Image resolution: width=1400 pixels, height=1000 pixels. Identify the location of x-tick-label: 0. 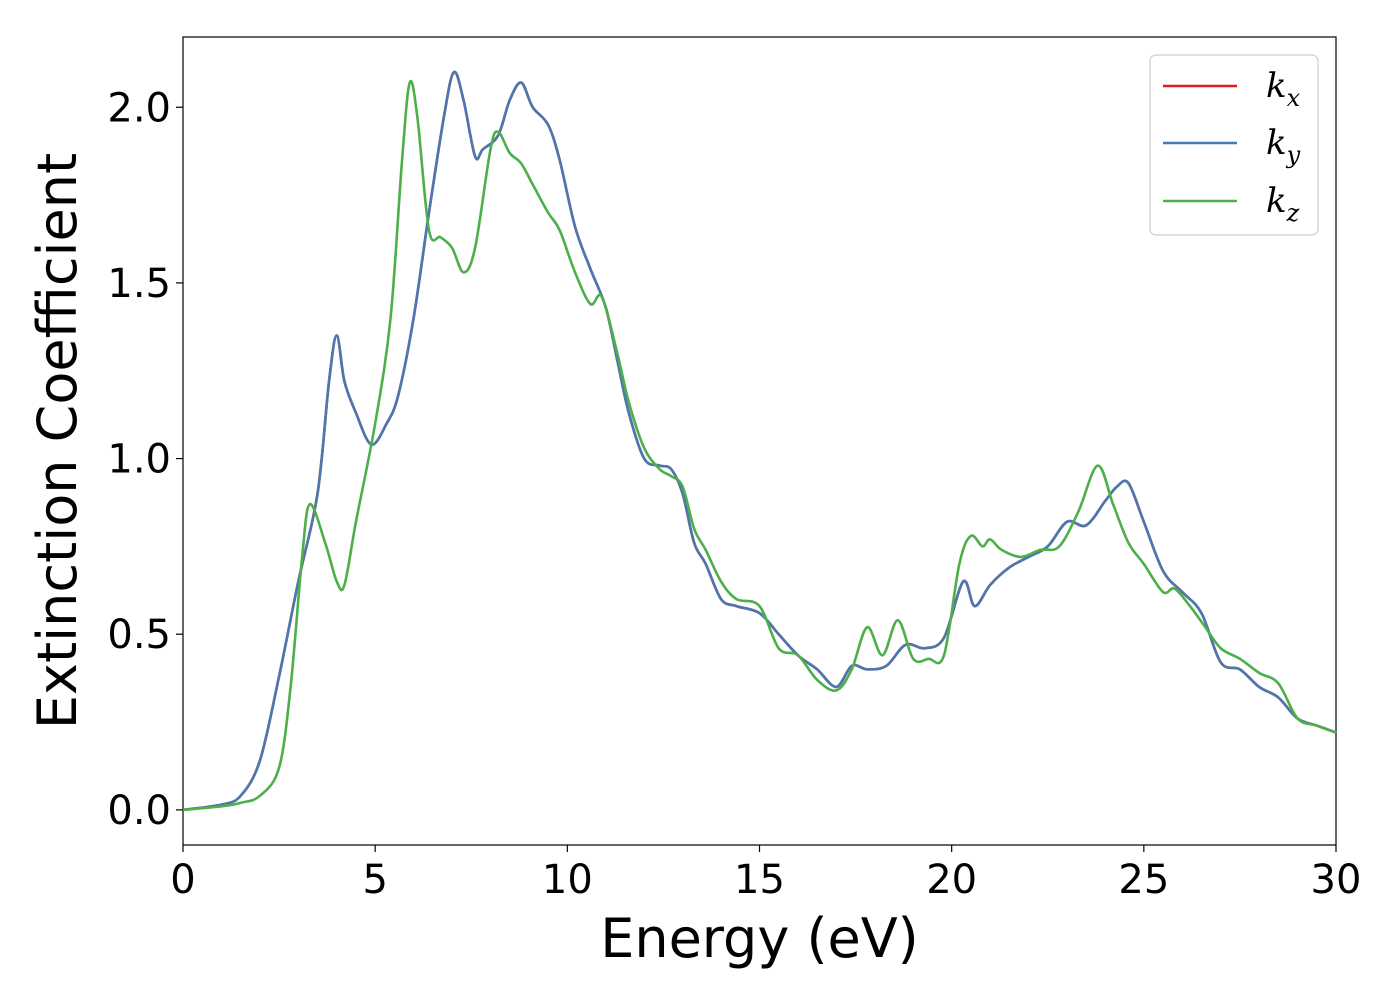
(182, 880).